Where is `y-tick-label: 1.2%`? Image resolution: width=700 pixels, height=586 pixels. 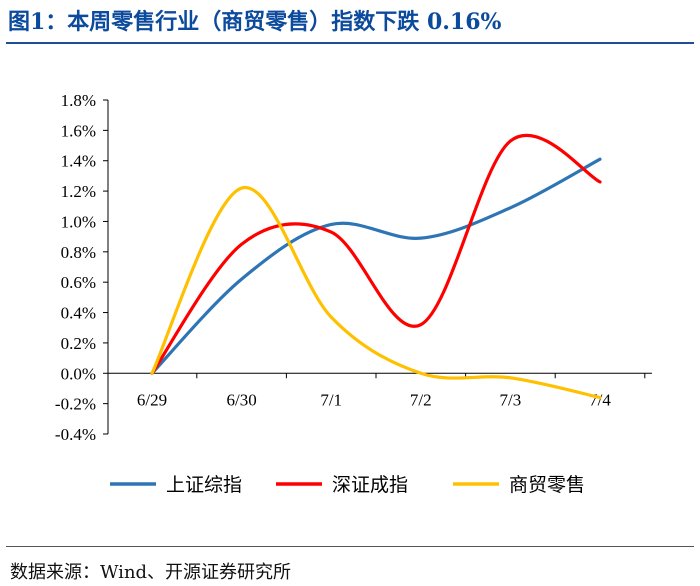
y-tick-label: 1.2% is located at coordinates (78, 191).